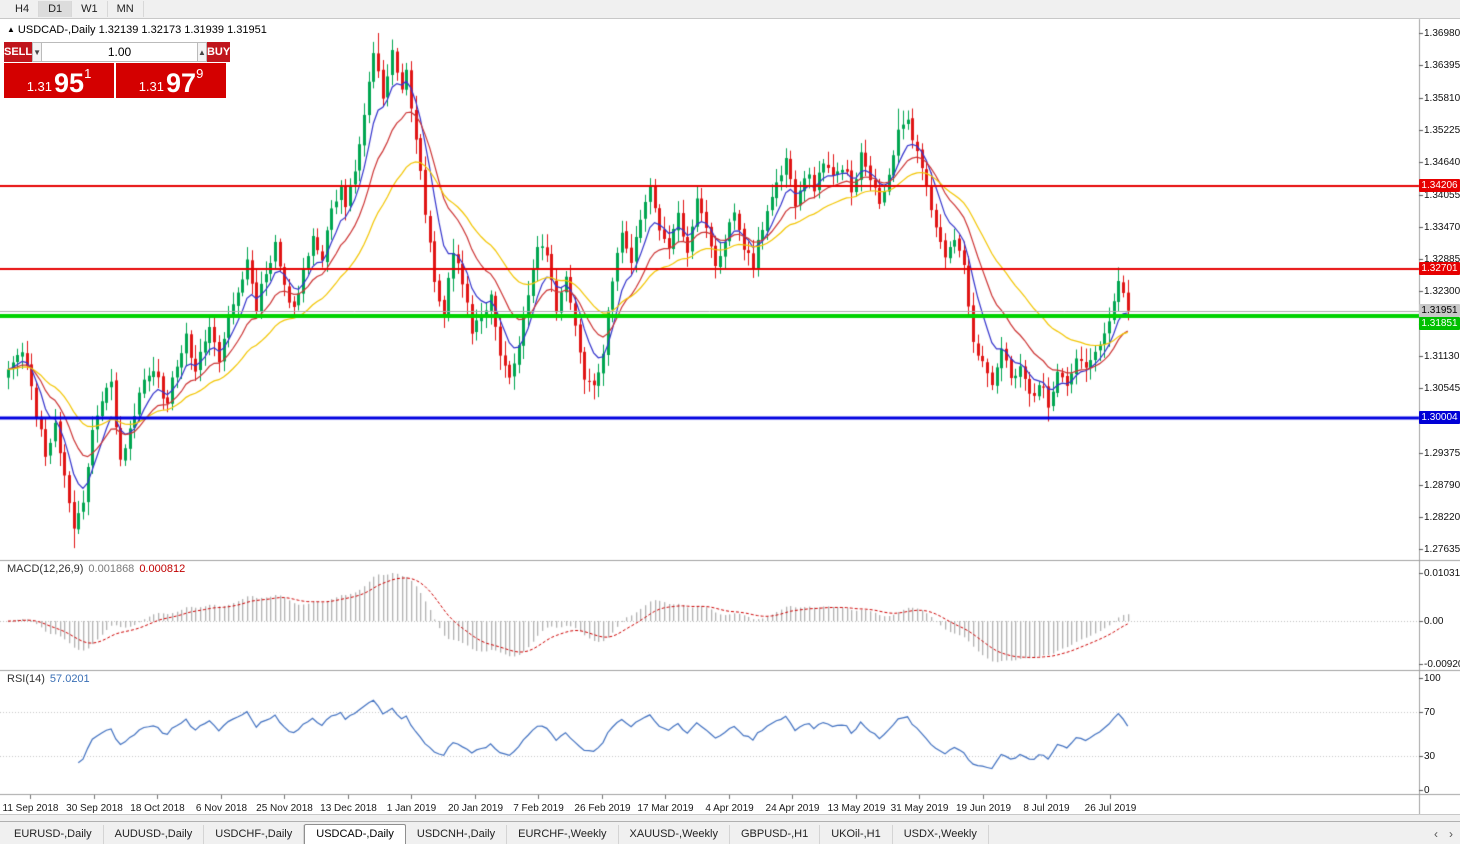  I want to click on timeframe-h4-button: H4, so click(23, 9).